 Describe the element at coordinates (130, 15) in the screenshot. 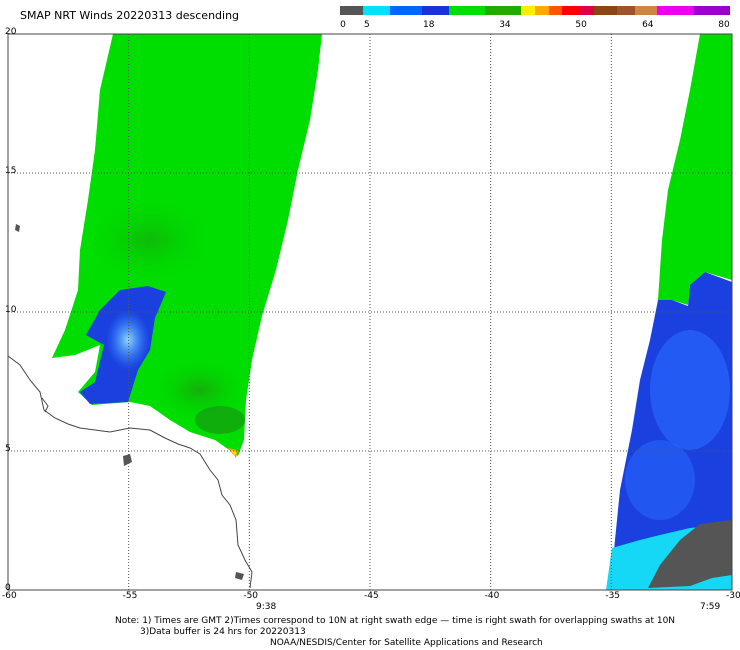

I see `map-title: SMAP NRT Winds 20220313 descending` at that location.